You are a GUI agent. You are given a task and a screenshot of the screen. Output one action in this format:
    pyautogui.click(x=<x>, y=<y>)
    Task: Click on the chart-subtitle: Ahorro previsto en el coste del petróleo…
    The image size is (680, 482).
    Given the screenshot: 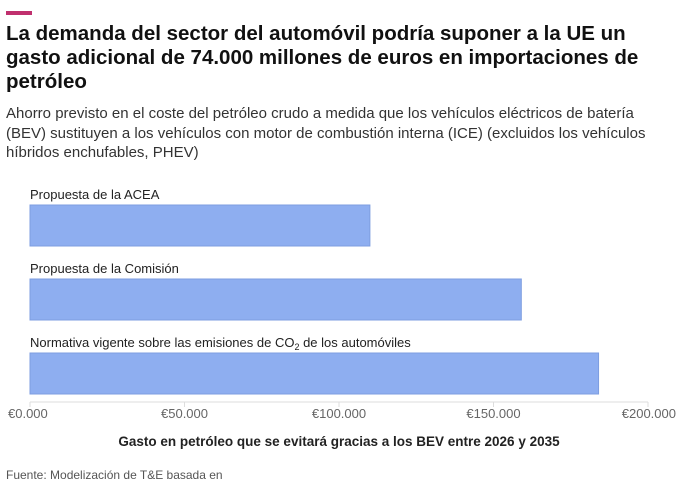 What is the action you would take?
    pyautogui.click(x=326, y=133)
    